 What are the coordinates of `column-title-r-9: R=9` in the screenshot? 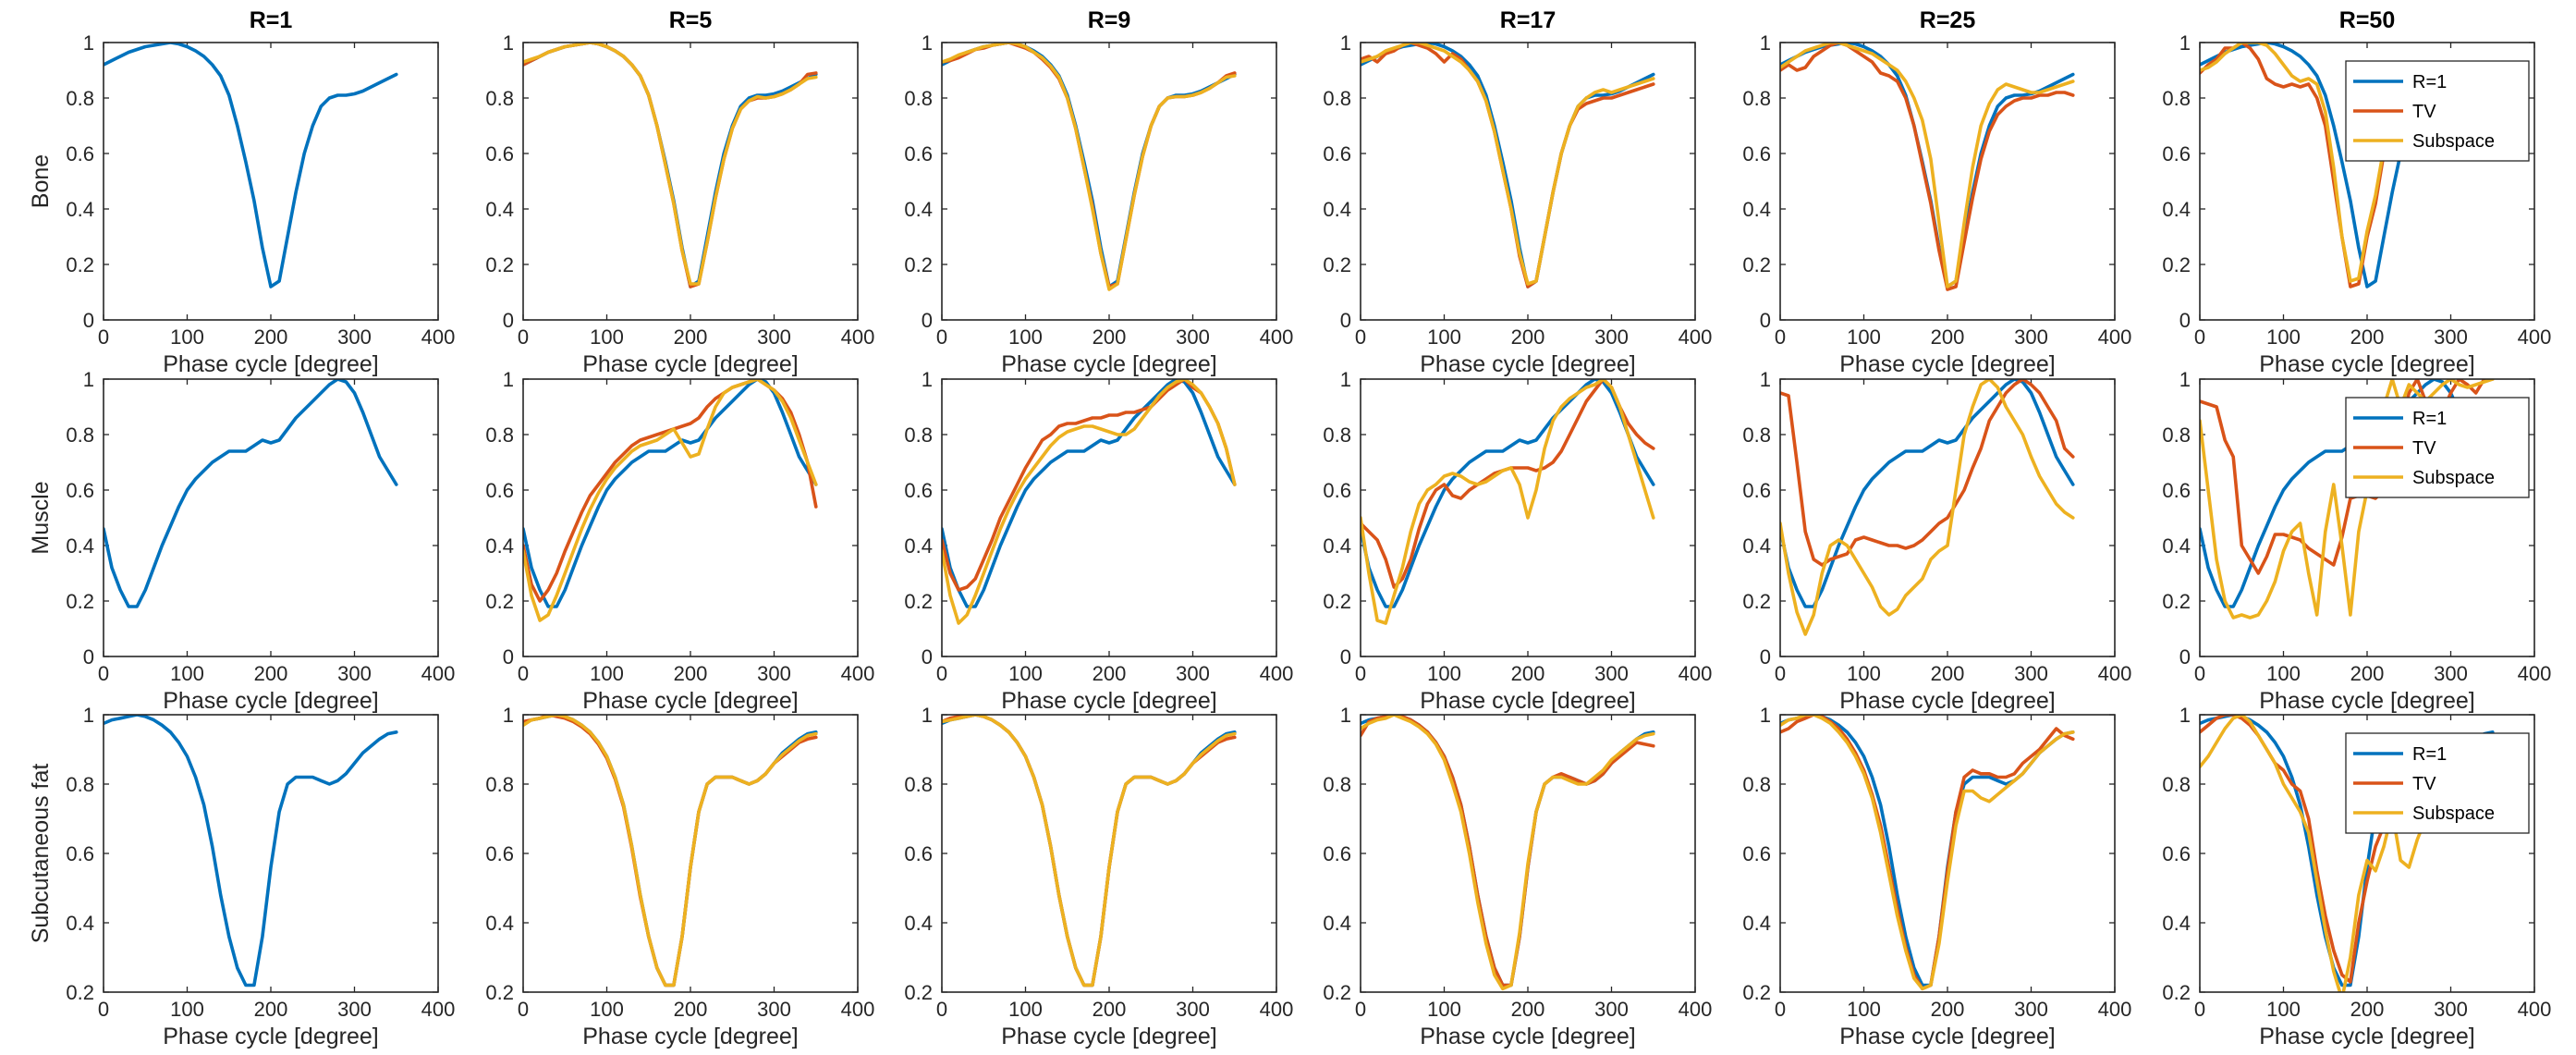 It's located at (1109, 20).